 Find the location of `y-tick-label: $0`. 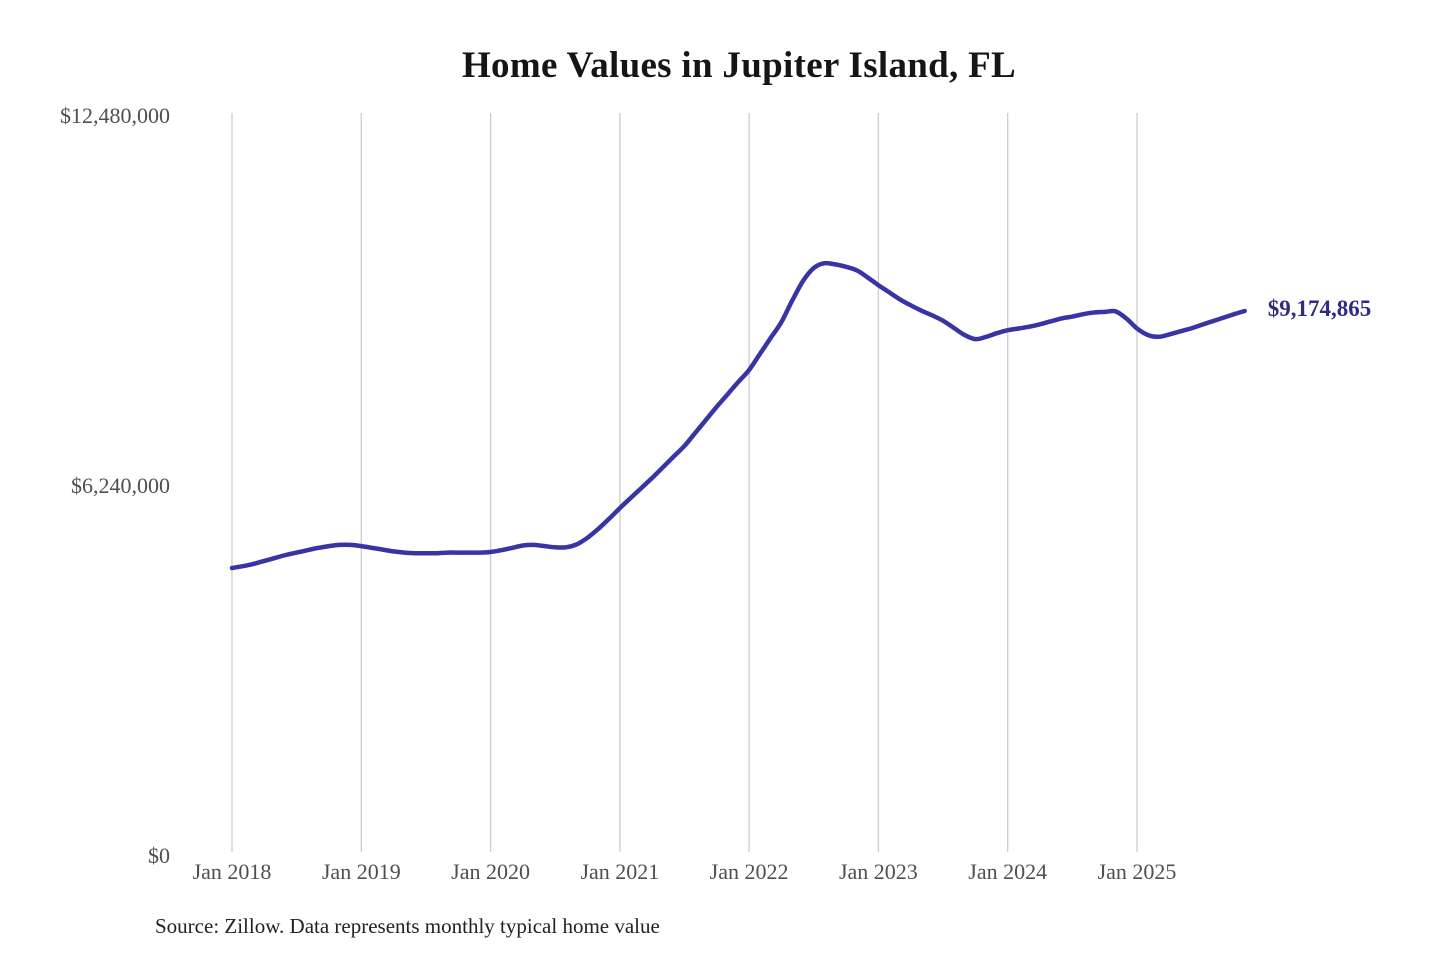

y-tick-label: $0 is located at coordinates (159, 855).